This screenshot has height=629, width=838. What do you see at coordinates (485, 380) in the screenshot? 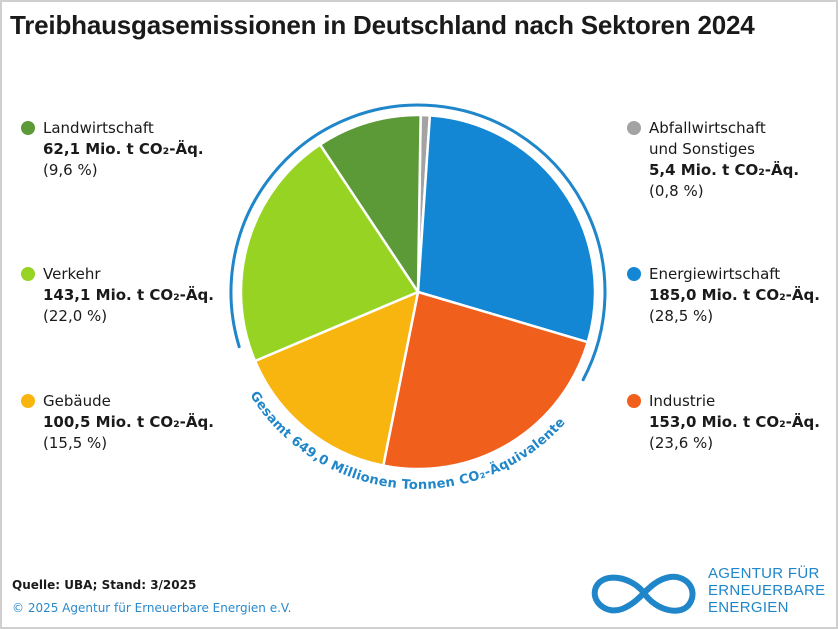
I see `pie-slice-industrie` at bounding box center [485, 380].